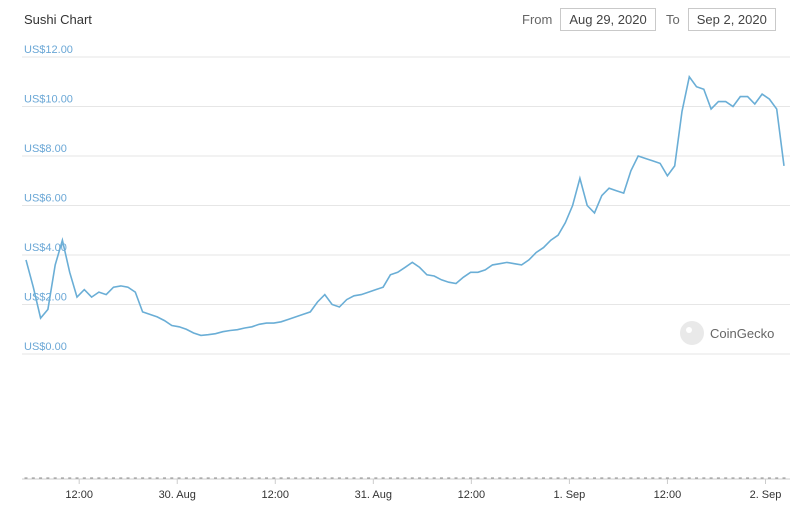 This screenshot has height=516, width=812. I want to click on from-range: From Aug 29, 2020, so click(589, 19).